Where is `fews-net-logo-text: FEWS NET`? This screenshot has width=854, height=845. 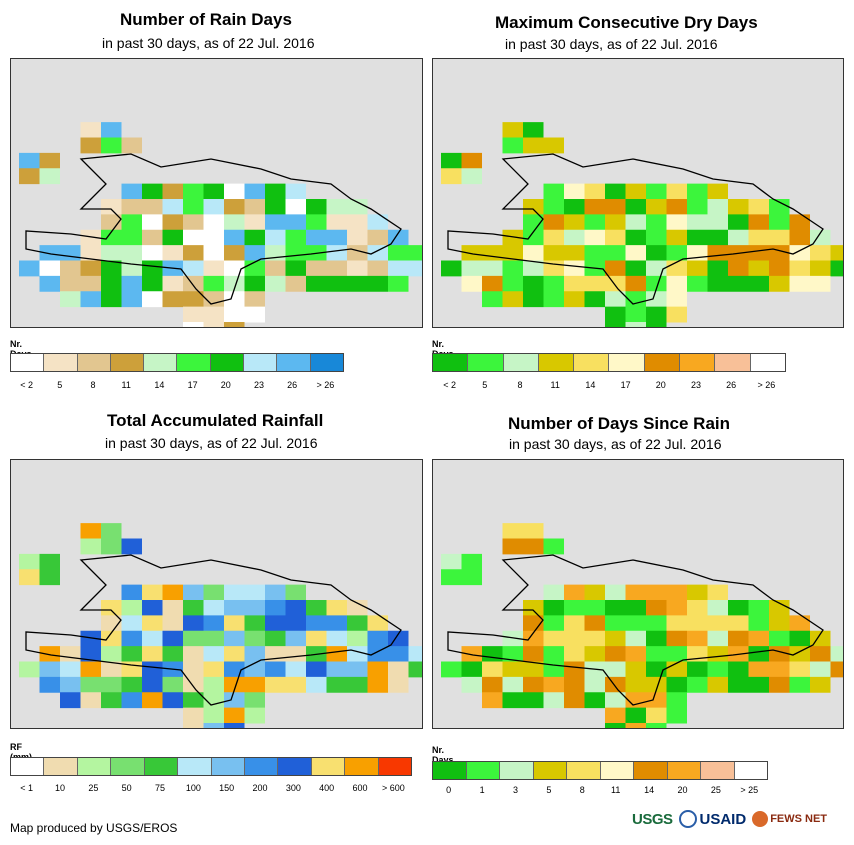 fews-net-logo-text: FEWS NET is located at coordinates (799, 819).